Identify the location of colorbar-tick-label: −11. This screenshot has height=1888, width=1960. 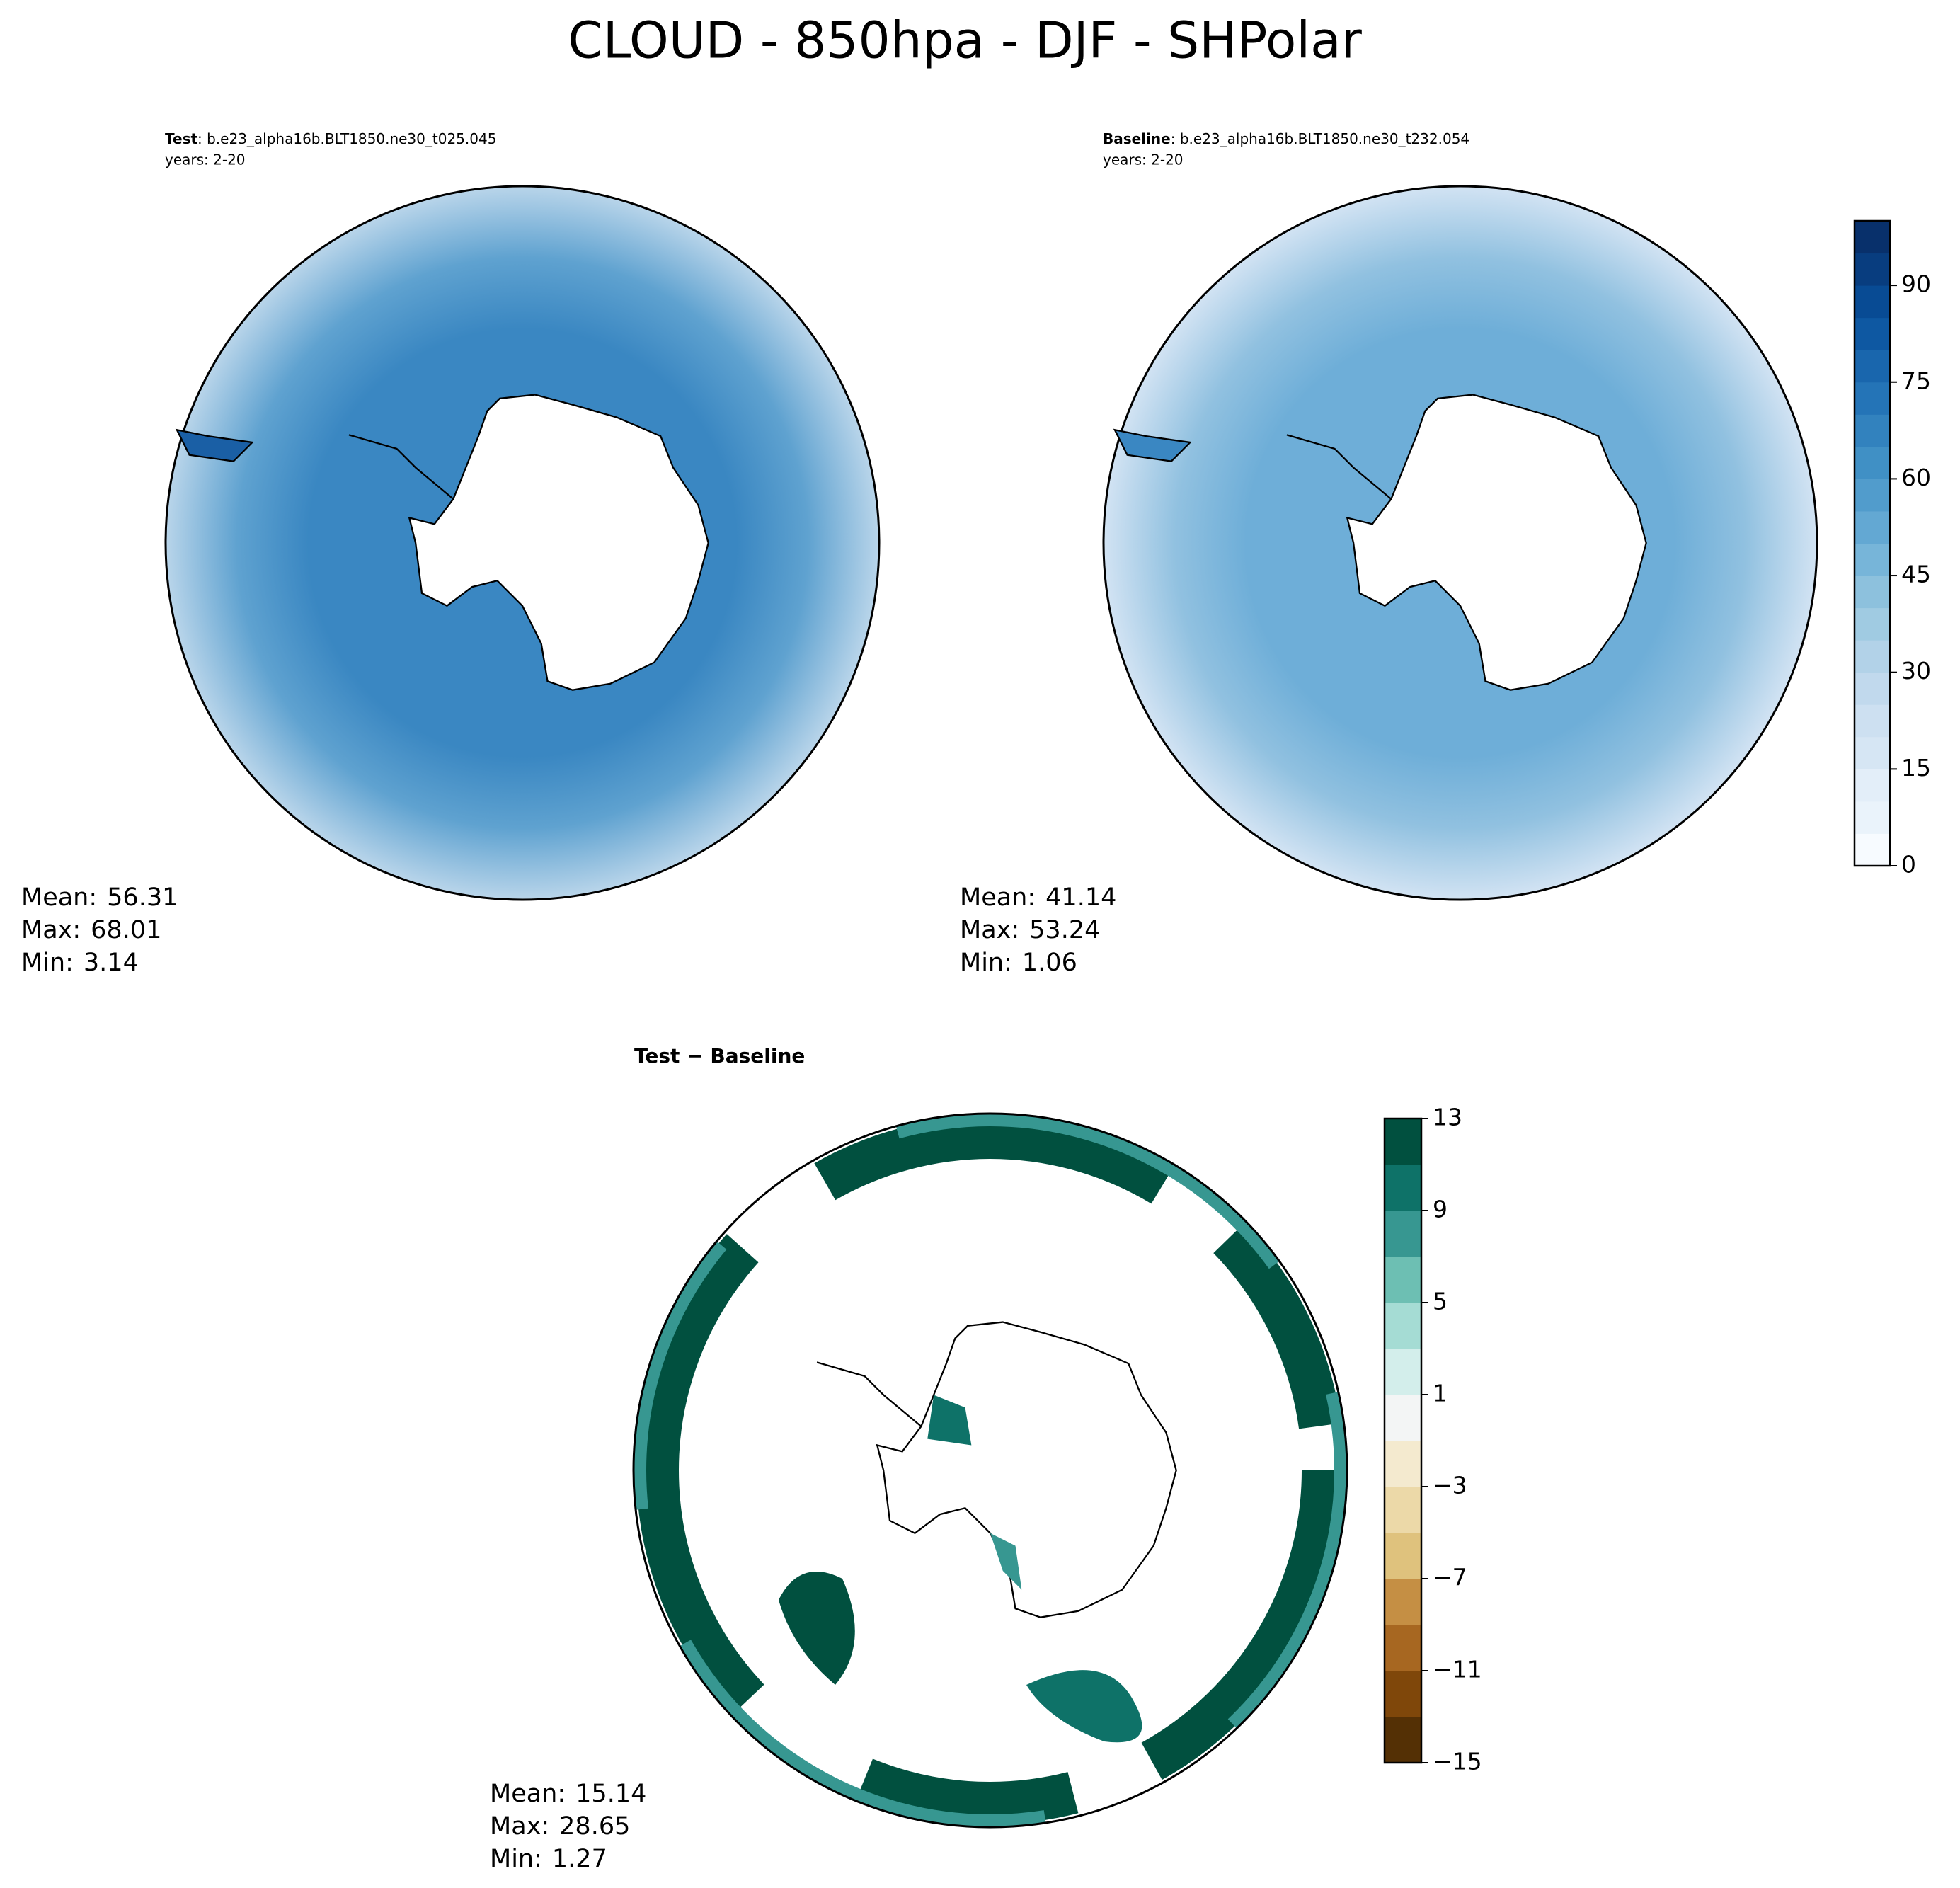
(1457, 1670).